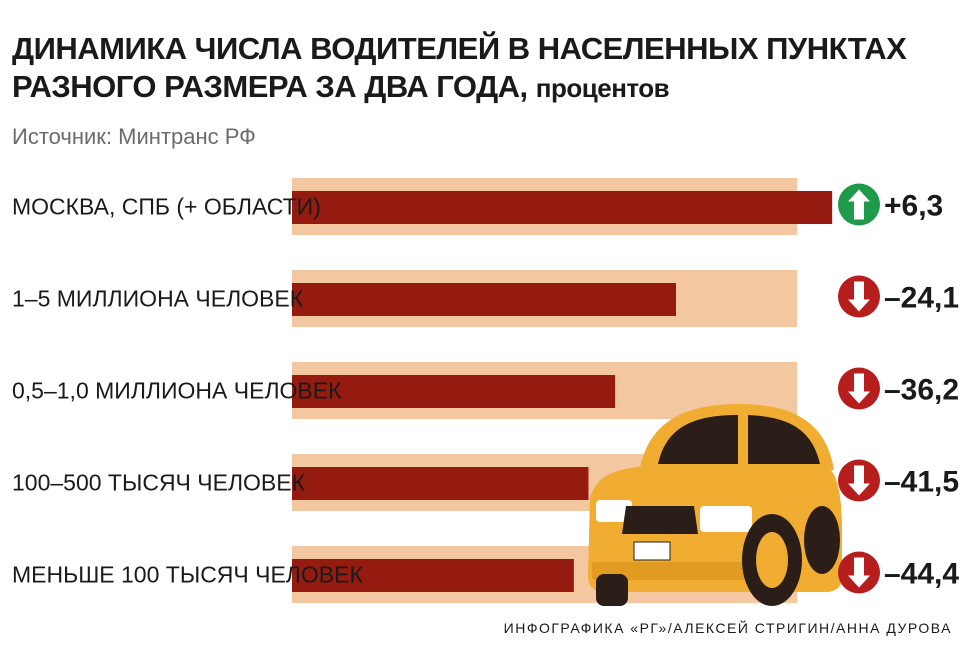 The image size is (980, 654). What do you see at coordinates (158, 299) in the screenshot?
I see `category-label: 1–5 МИЛЛИОНА ЧЕЛОВЕК` at bounding box center [158, 299].